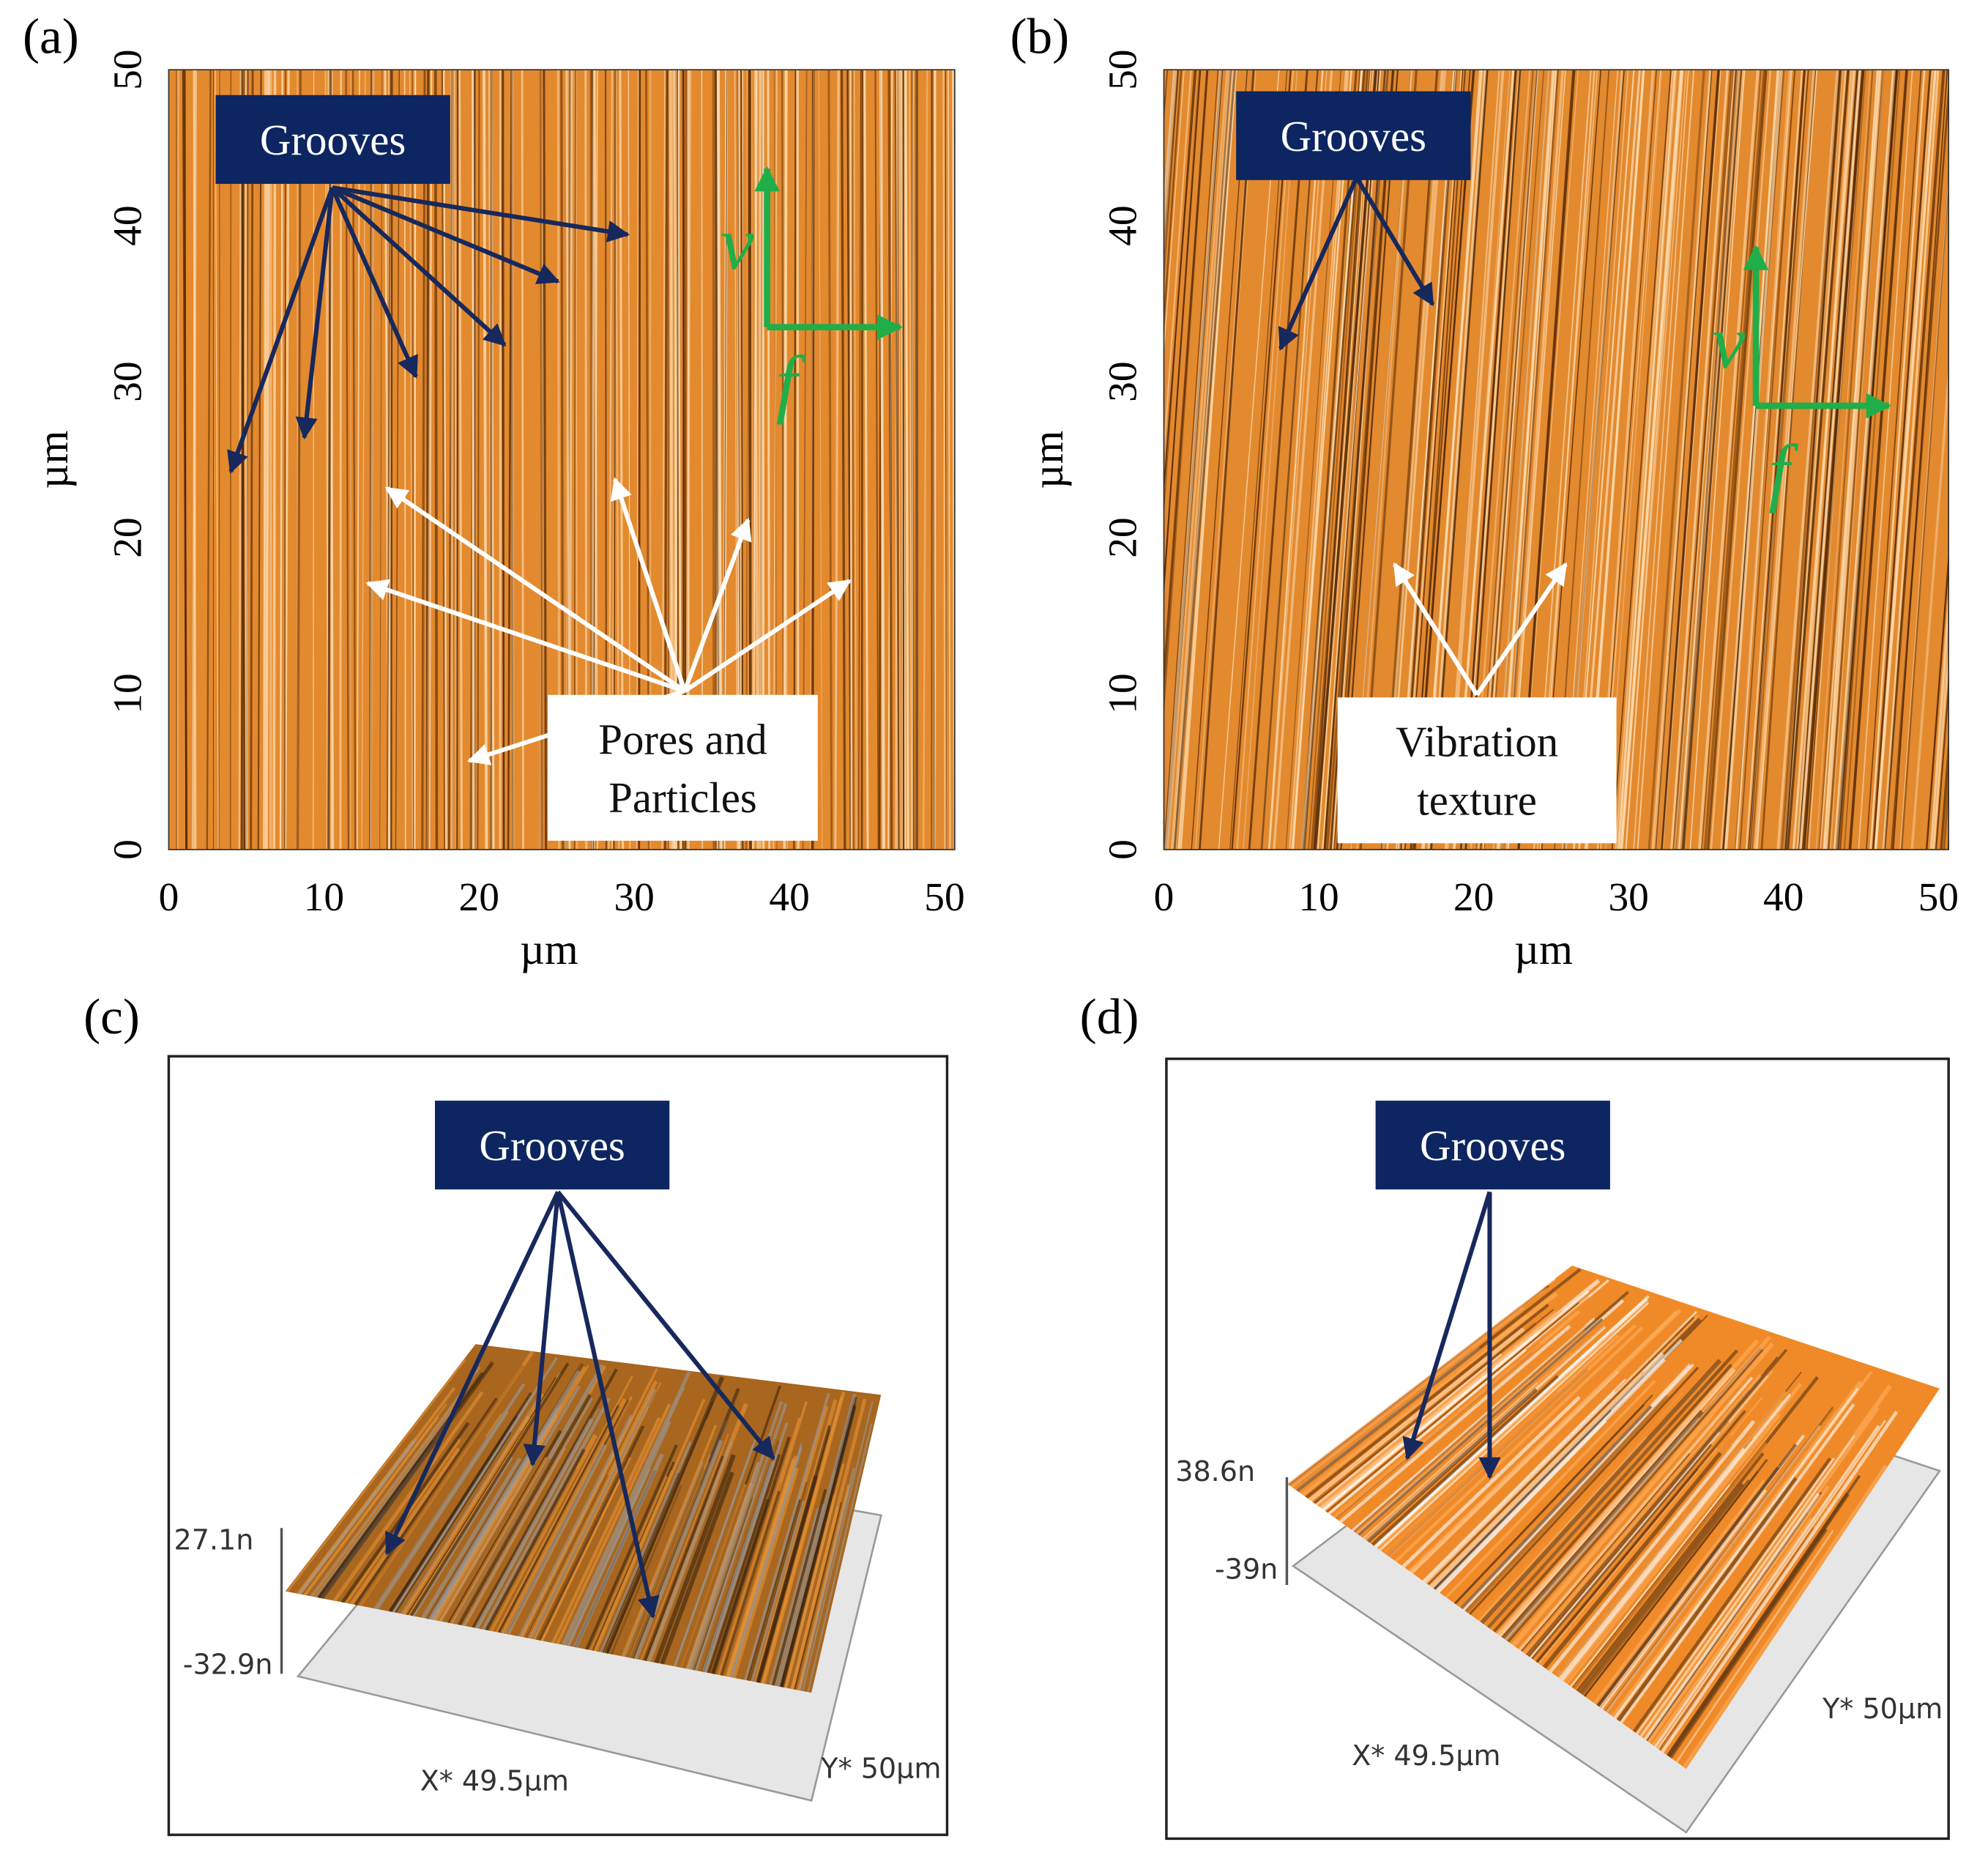 This screenshot has height=1864, width=1988. Describe the element at coordinates (1473, 897) in the screenshot. I see `x-tick-label: 20` at that location.